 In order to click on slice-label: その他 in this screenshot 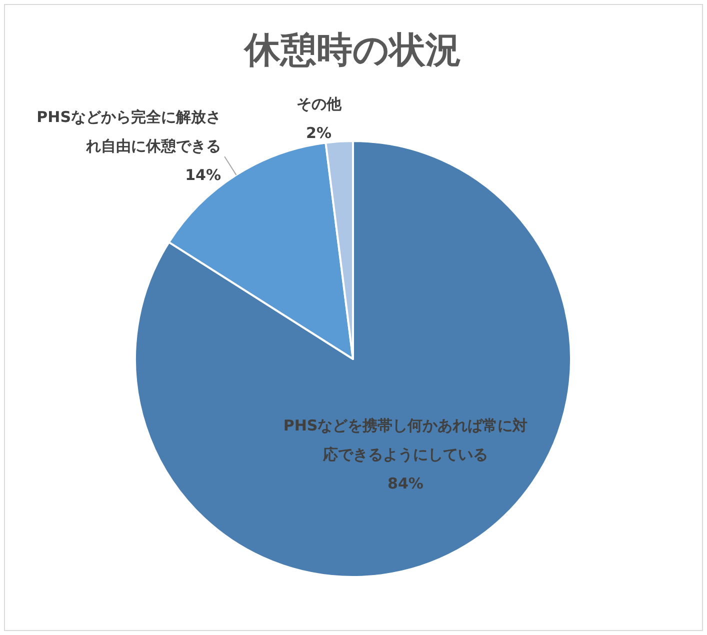, I will do `click(319, 104)`.